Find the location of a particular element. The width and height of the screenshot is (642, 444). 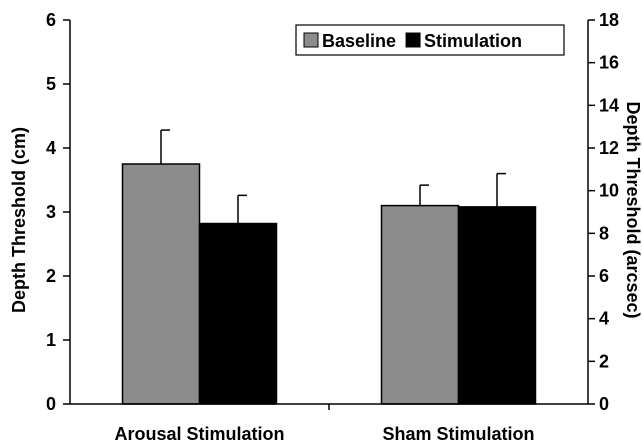

y2-tick-label-14: 14 is located at coordinates (609, 105).